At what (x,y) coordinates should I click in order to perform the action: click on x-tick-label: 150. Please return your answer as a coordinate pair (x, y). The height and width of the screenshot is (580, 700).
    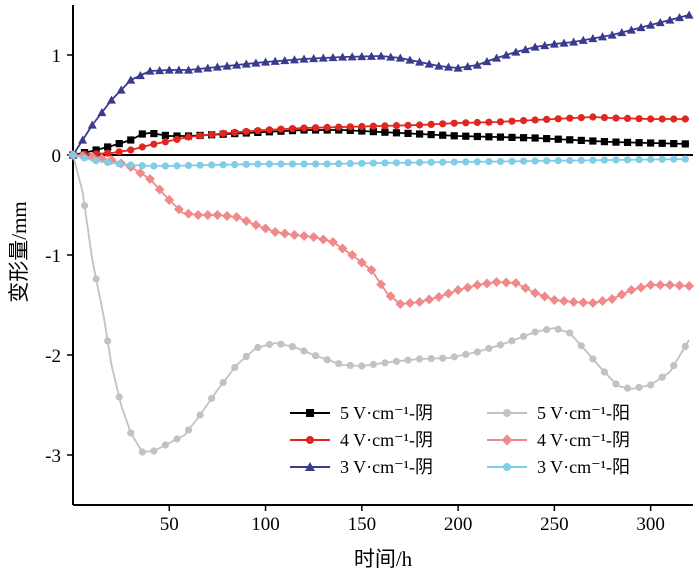
    Looking at the image, I should click on (362, 524).